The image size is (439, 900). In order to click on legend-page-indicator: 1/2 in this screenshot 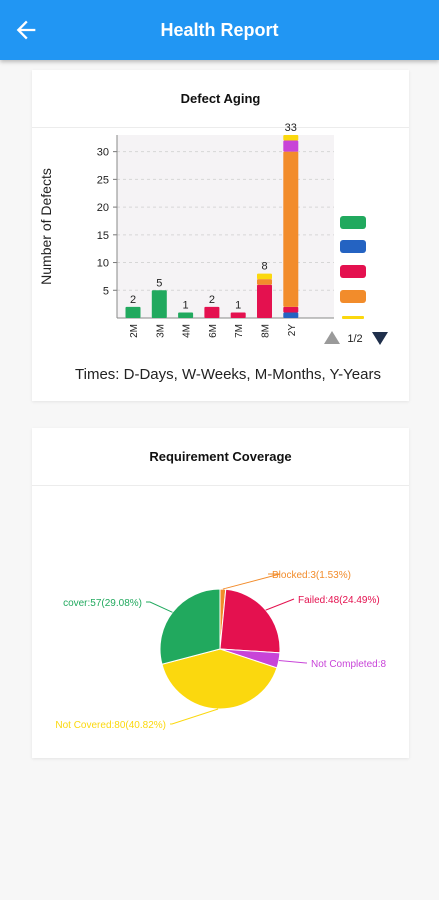, I will do `click(354, 339)`.